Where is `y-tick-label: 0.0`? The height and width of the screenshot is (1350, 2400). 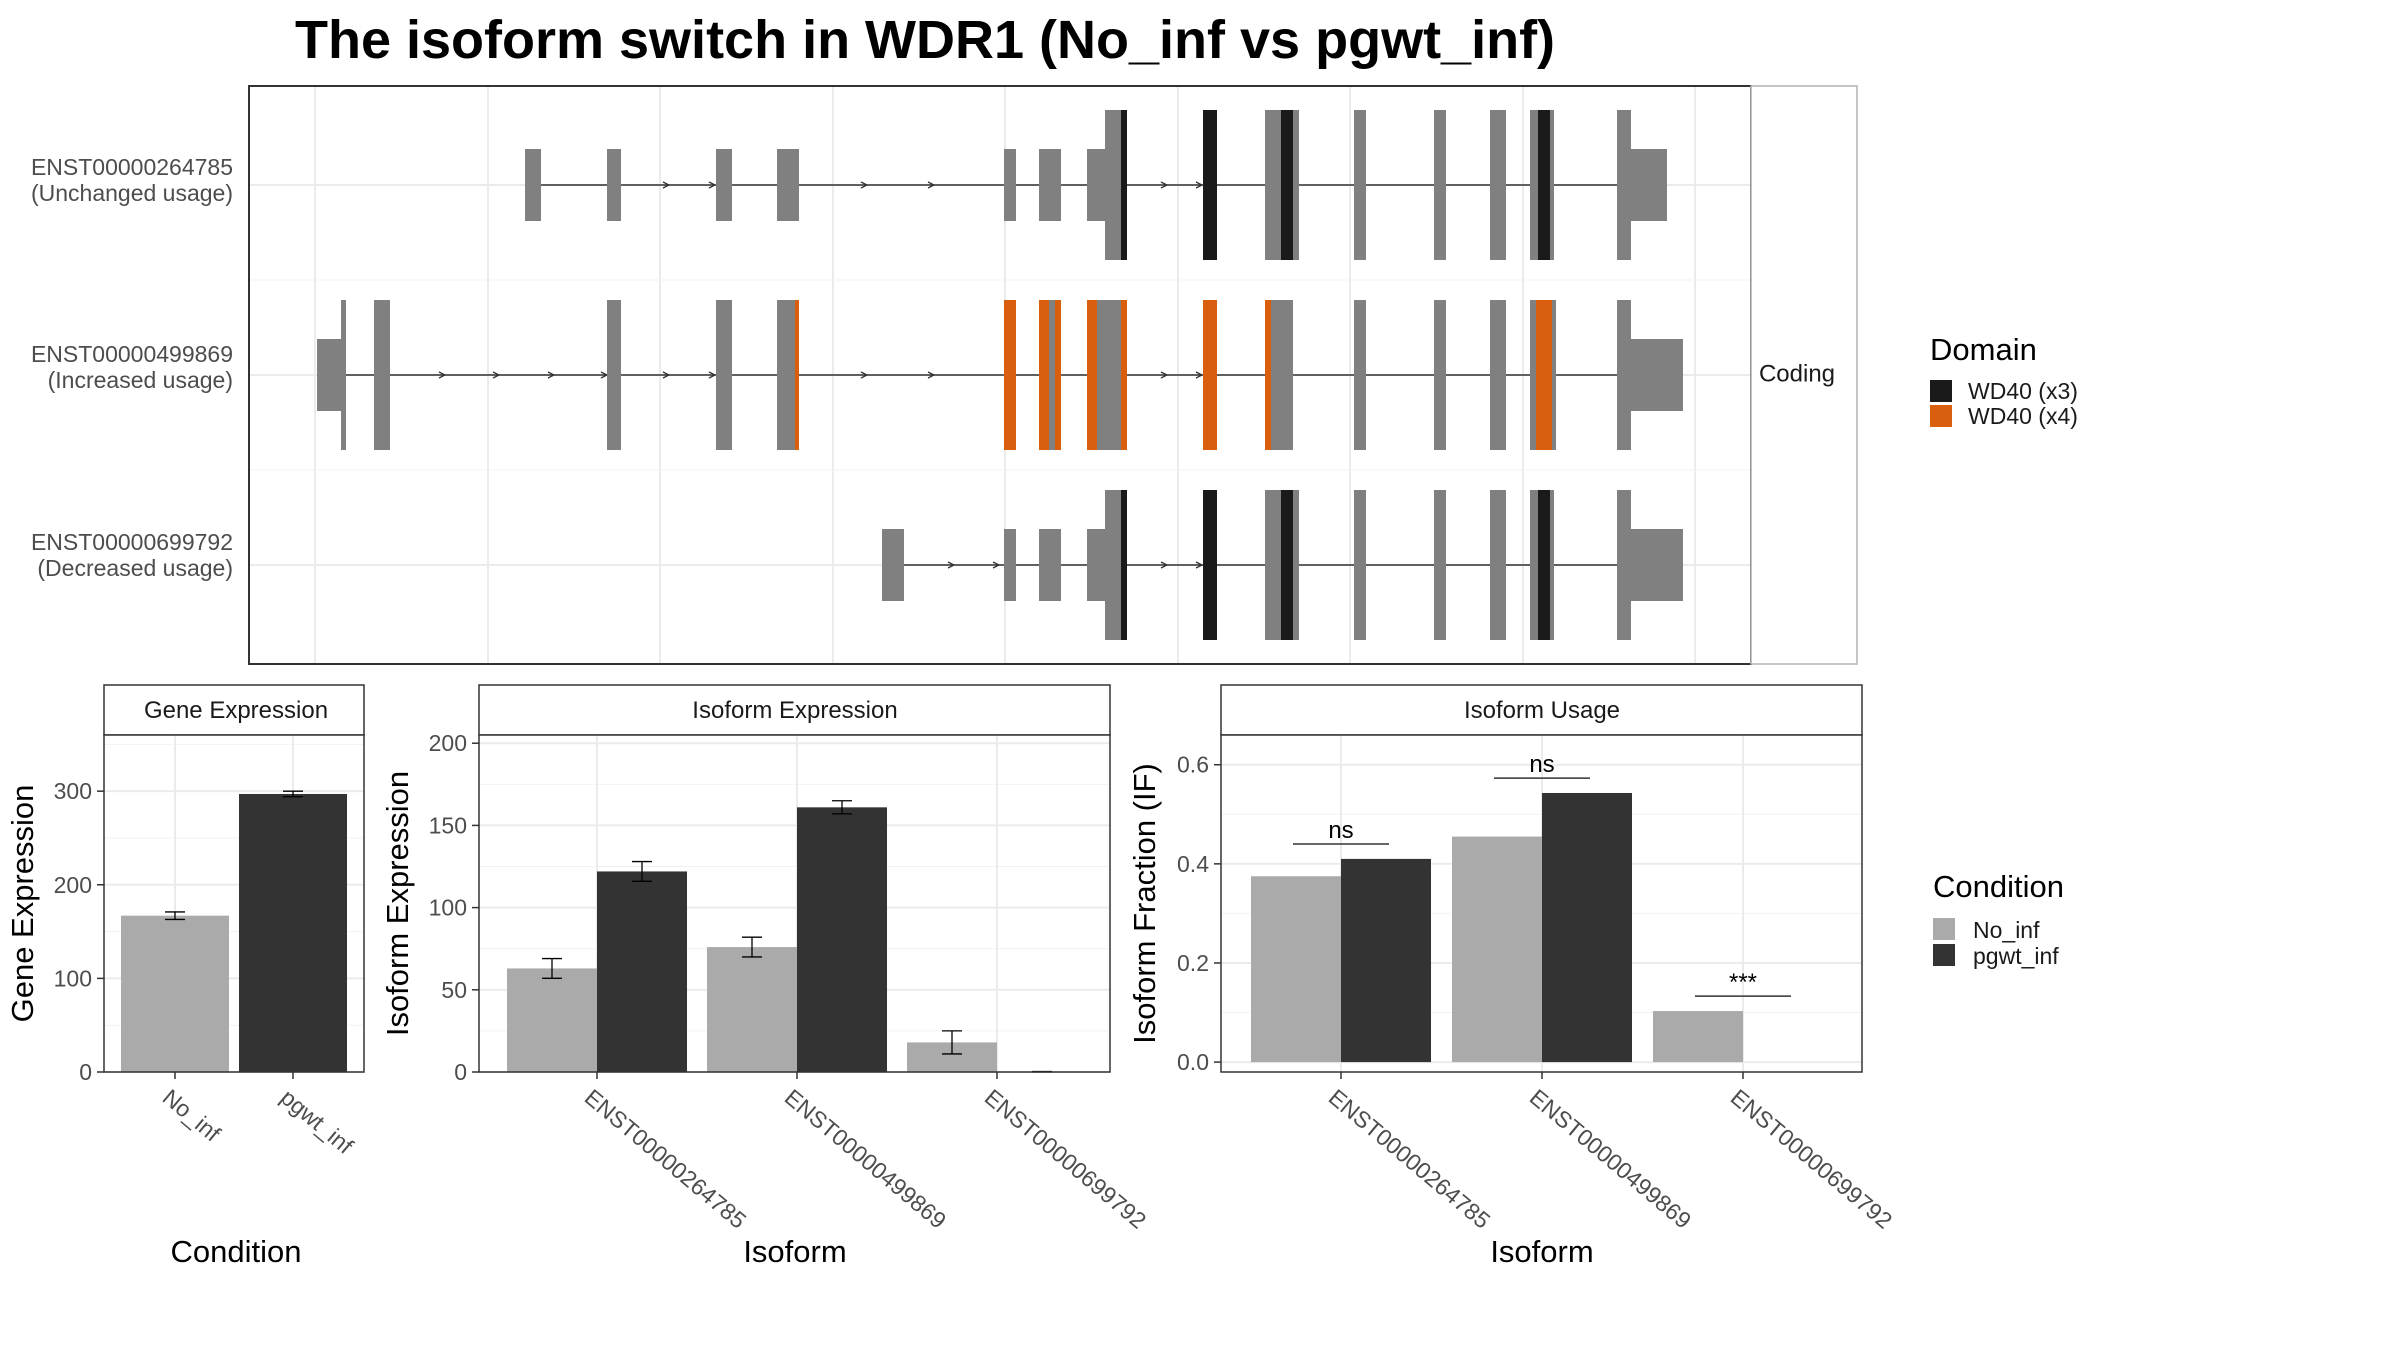
y-tick-label: 0.0 is located at coordinates (1193, 1062).